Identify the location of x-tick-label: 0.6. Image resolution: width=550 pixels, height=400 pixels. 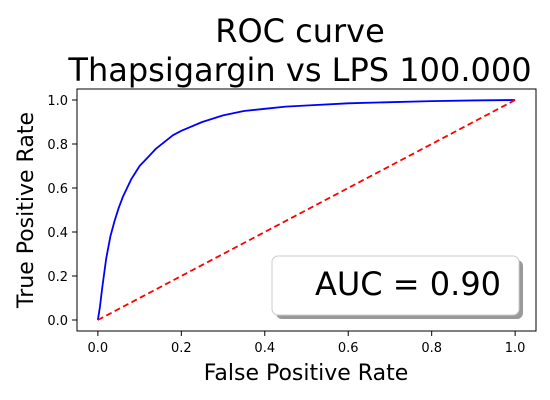
(348, 348).